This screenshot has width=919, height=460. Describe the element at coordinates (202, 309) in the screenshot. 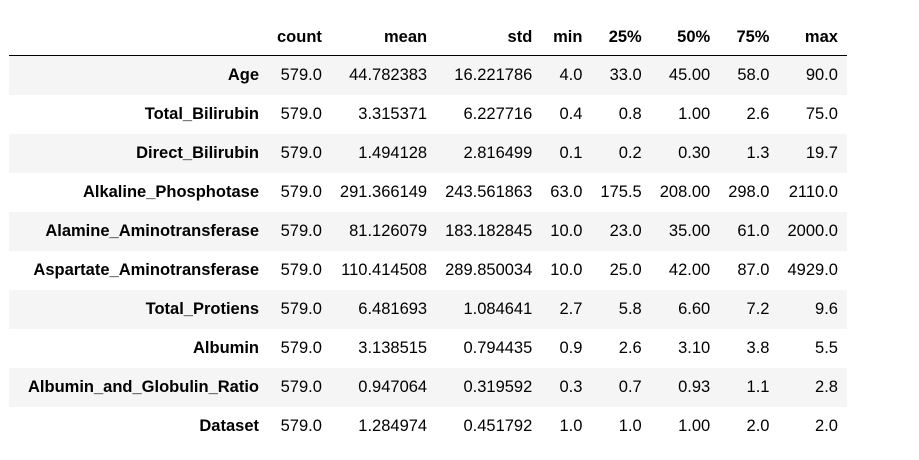

I see `row-label: Total_Protiens` at that location.